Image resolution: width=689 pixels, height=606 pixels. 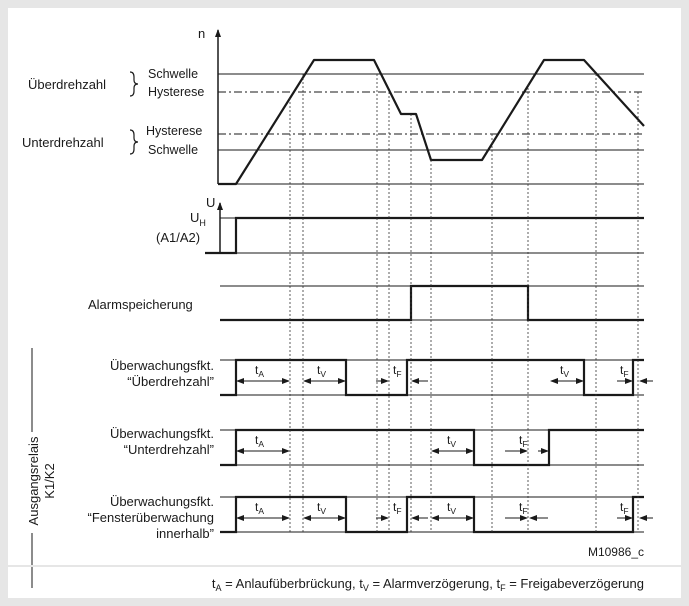 I want to click on relay-side-label: AusgangsrelaisK1/K2, so click(x=41, y=480).